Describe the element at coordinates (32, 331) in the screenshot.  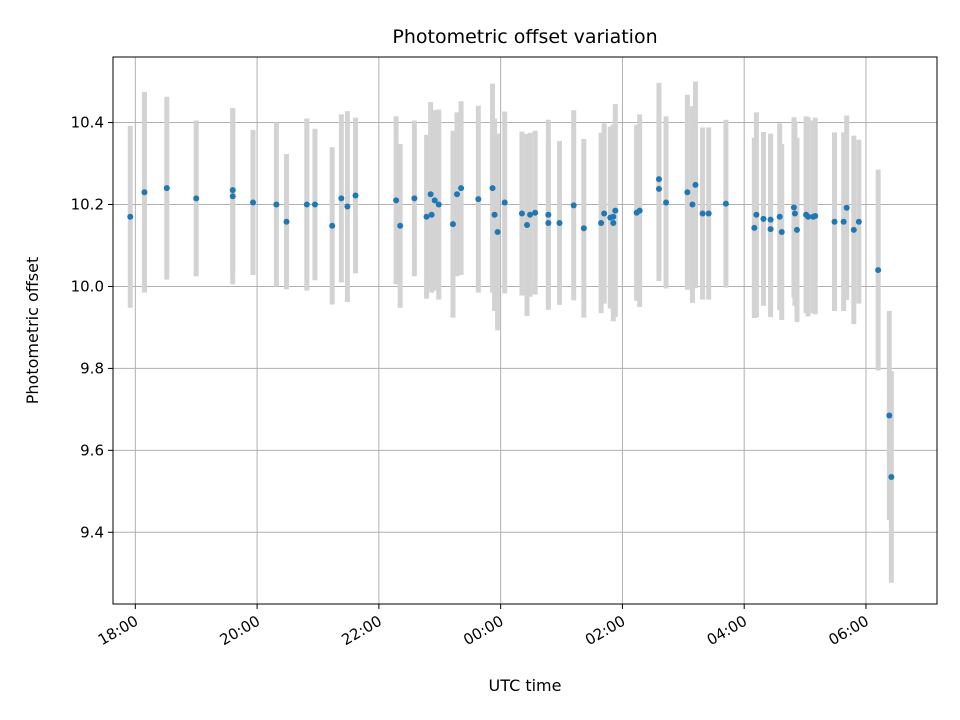
I see `y-axis-title: Photometric offset` at that location.